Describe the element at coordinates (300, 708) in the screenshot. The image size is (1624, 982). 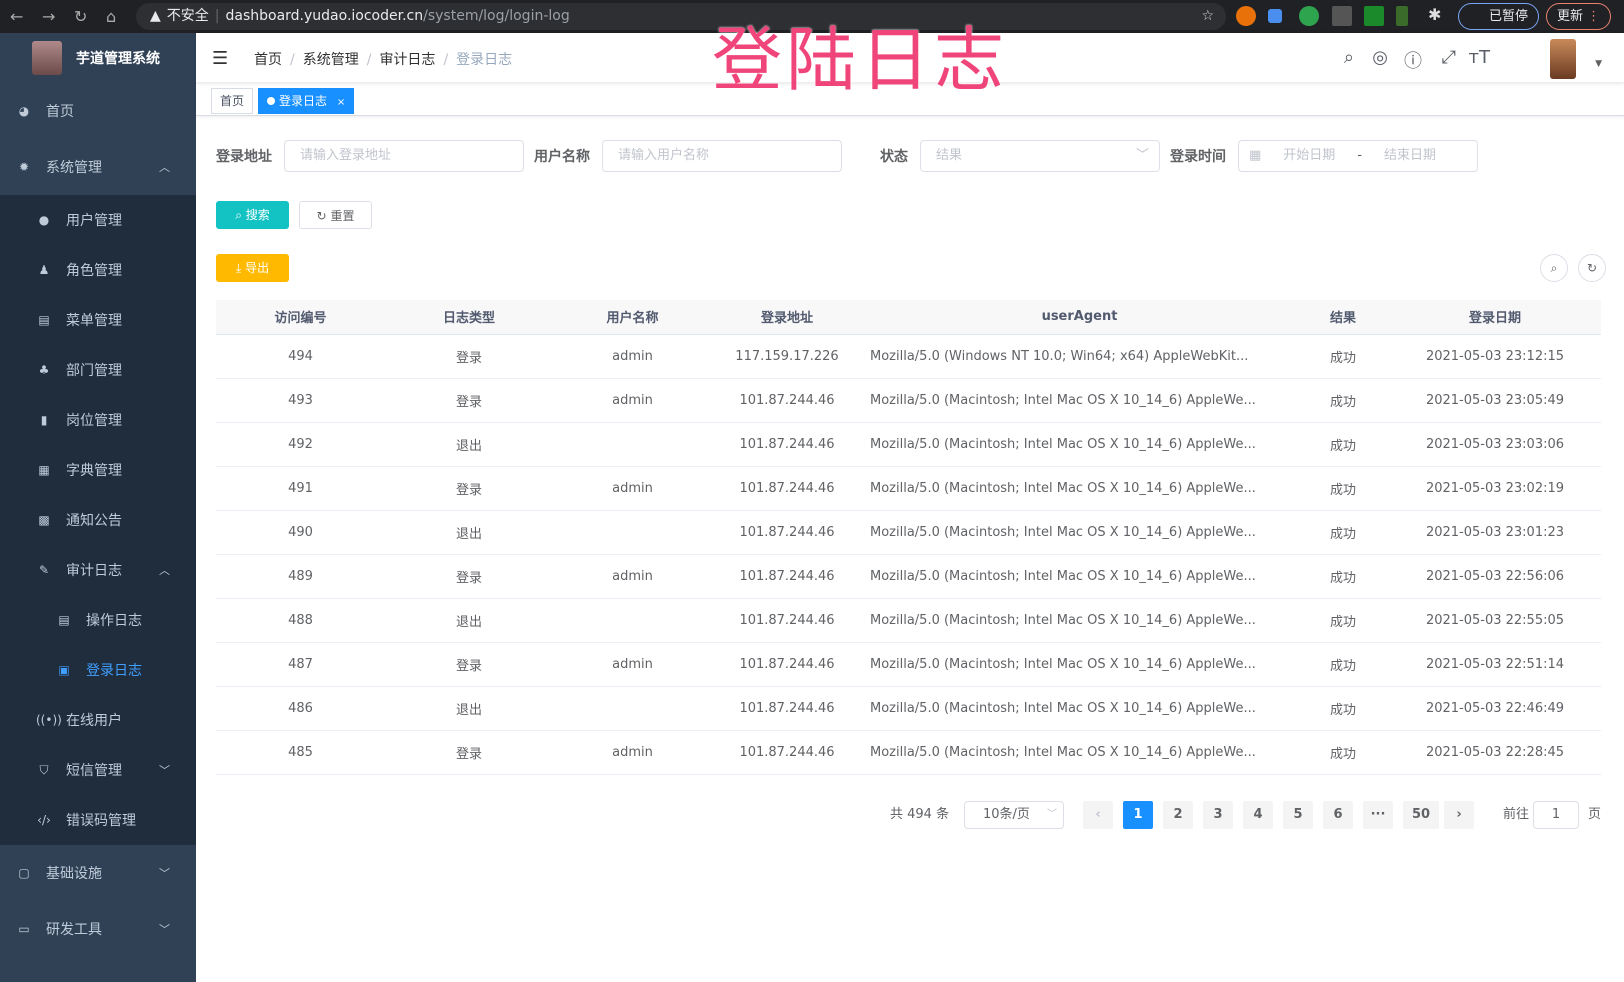
I see `log-id-cell: 486` at that location.